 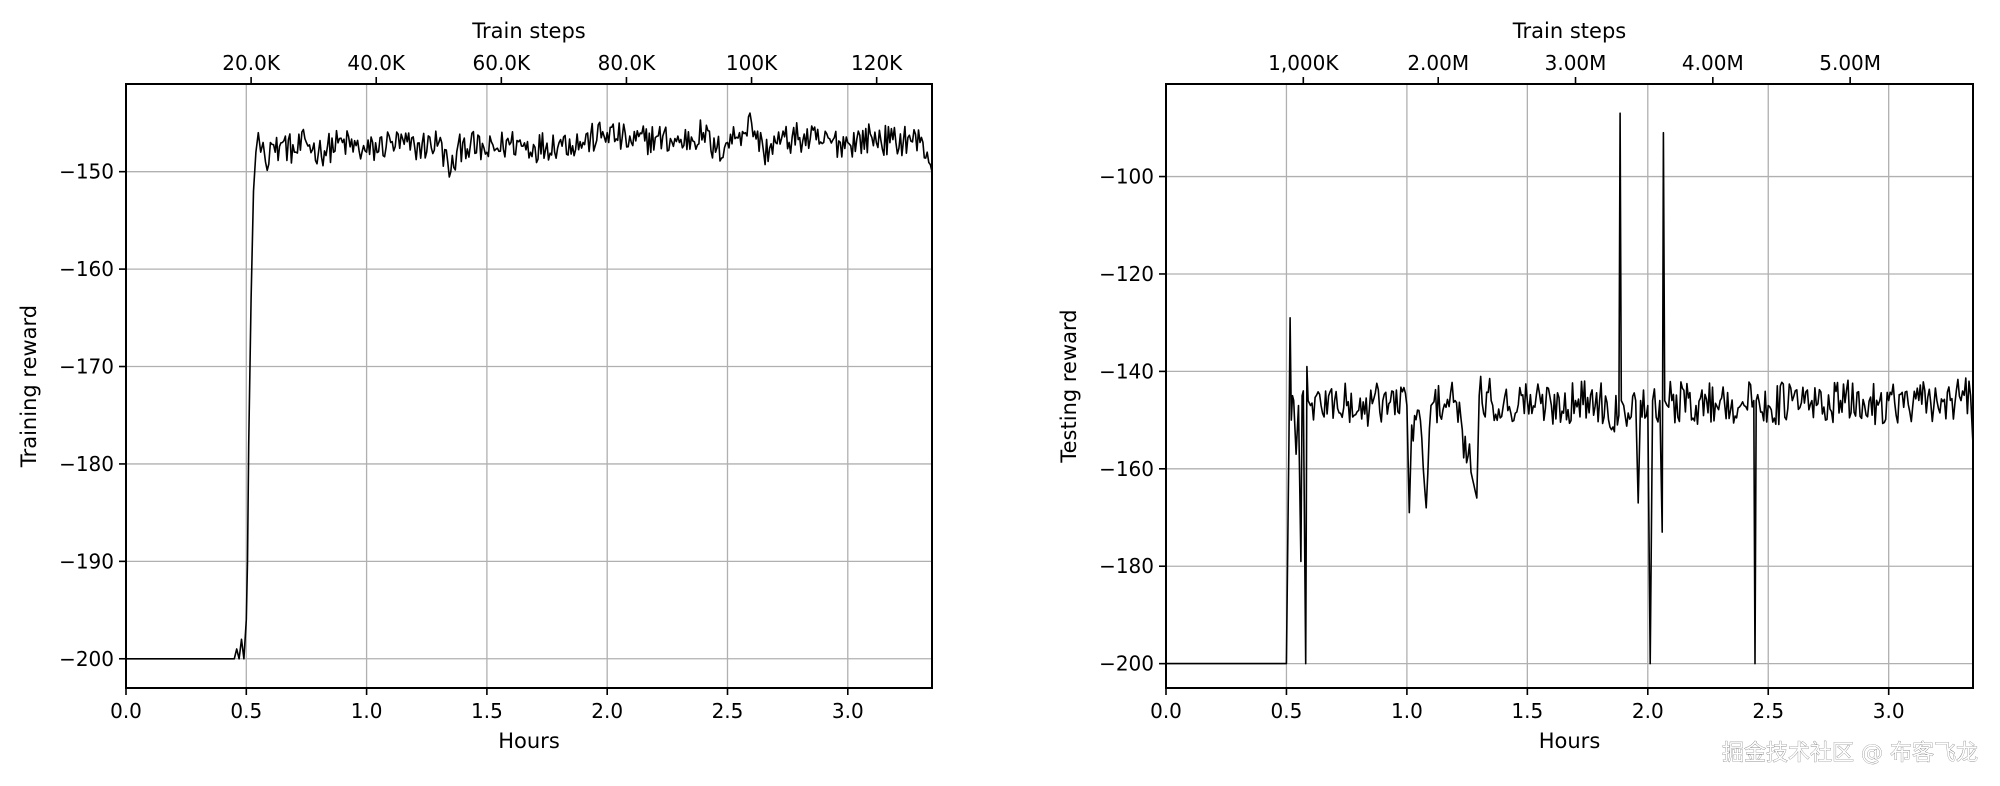 What do you see at coordinates (1126, 274) in the screenshot?
I see `y-tick-label: −120` at bounding box center [1126, 274].